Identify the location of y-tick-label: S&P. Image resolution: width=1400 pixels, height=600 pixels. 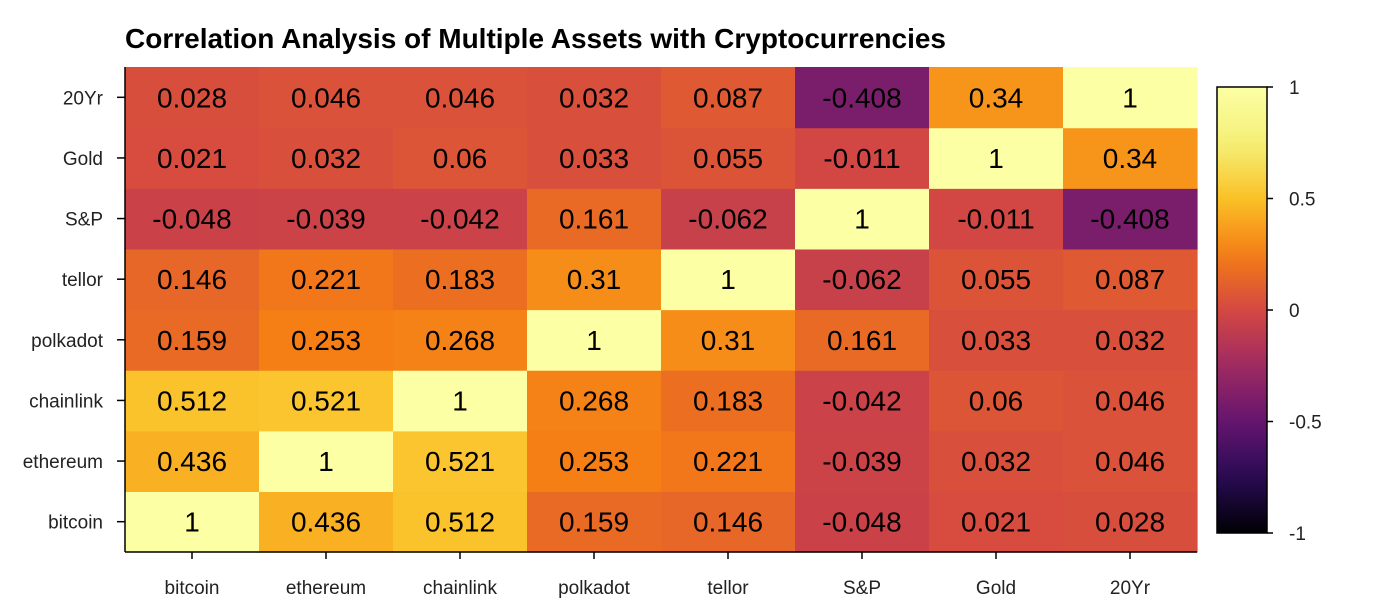
(84, 220).